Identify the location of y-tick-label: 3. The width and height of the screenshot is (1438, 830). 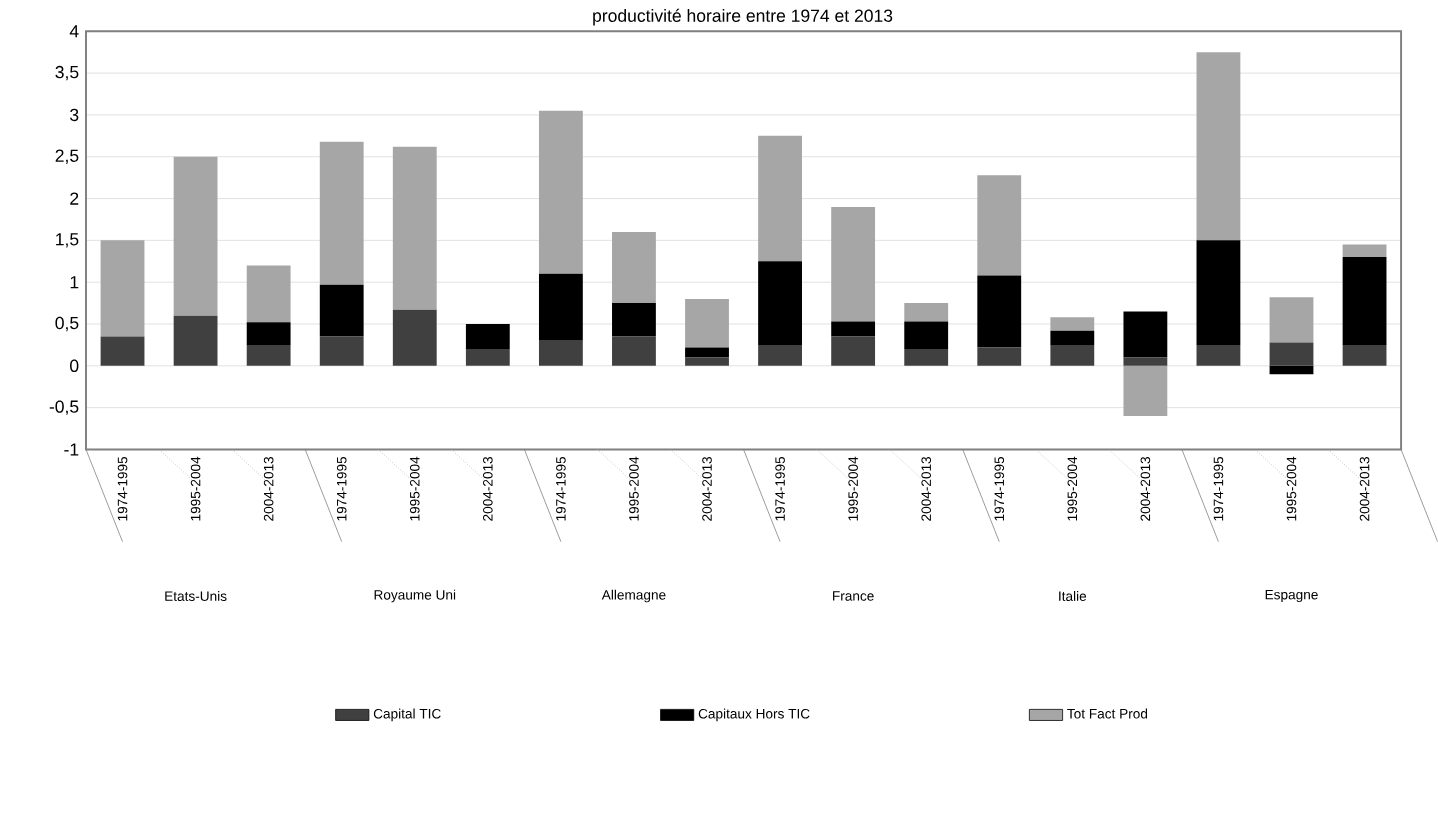
(74, 114).